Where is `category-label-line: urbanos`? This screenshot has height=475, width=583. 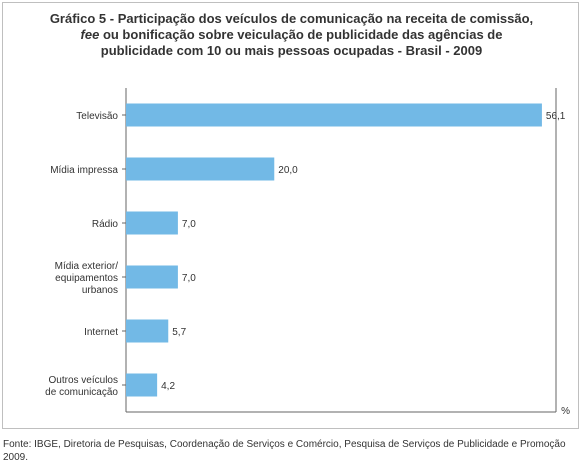
category-label-line: urbanos is located at coordinates (100, 290).